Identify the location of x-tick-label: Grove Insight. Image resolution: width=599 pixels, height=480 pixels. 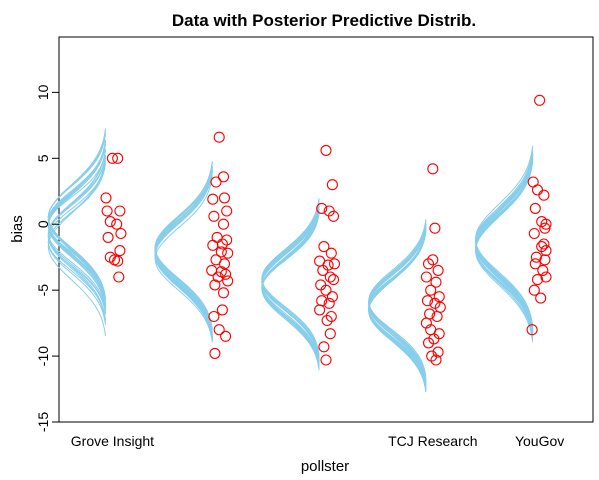
(112, 441).